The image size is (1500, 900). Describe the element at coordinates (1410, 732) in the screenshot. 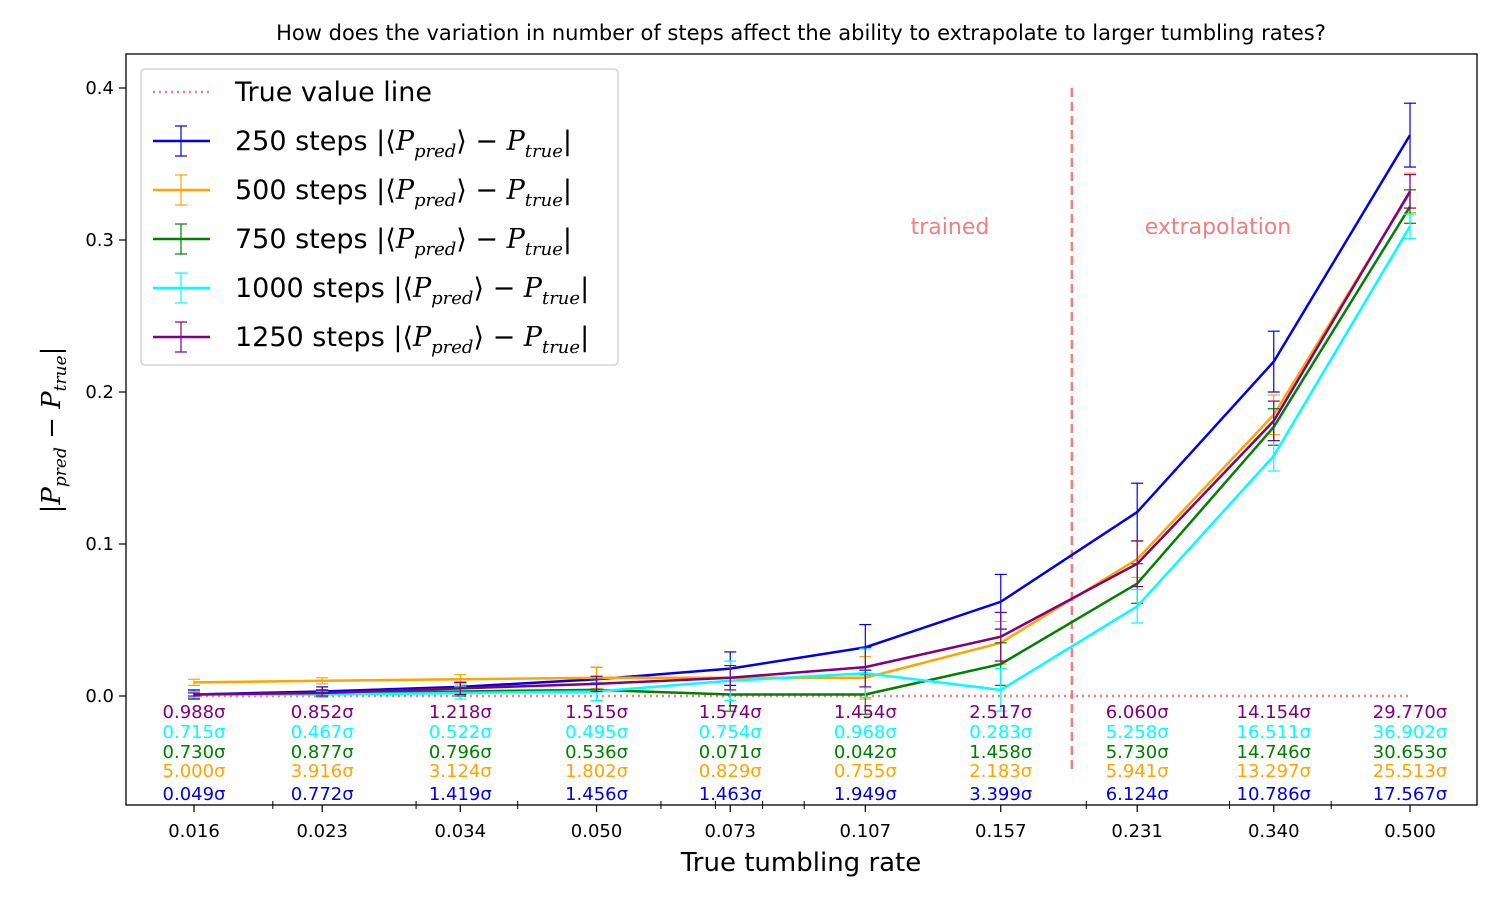

I see `sigma-label: 36.902σ` at that location.